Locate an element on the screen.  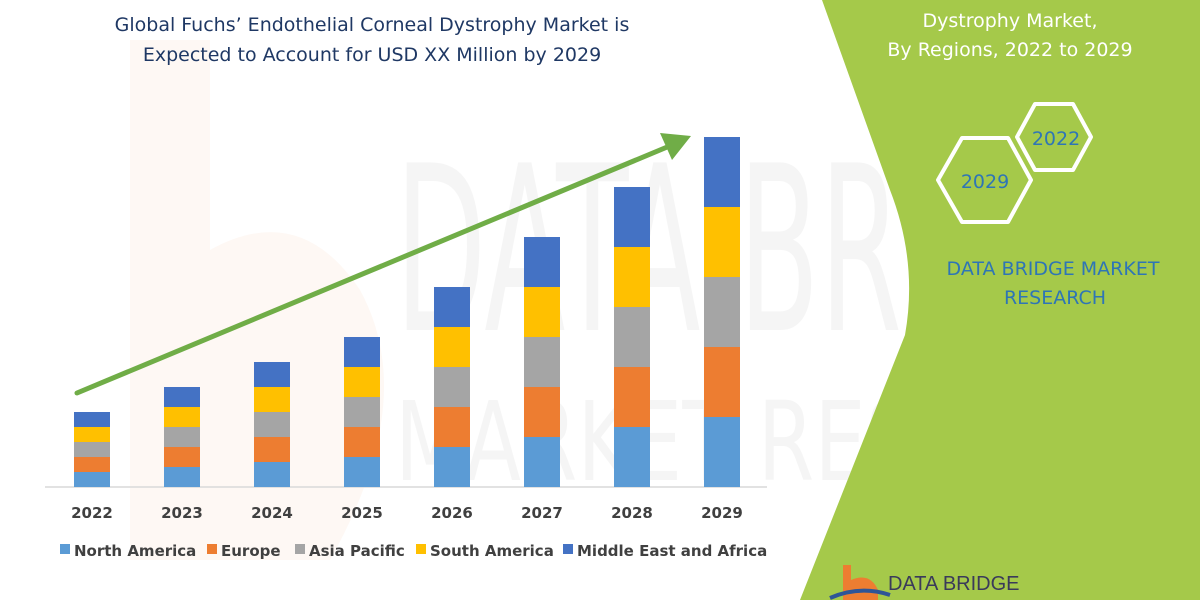
legend-label: South America is located at coordinates (492, 551).